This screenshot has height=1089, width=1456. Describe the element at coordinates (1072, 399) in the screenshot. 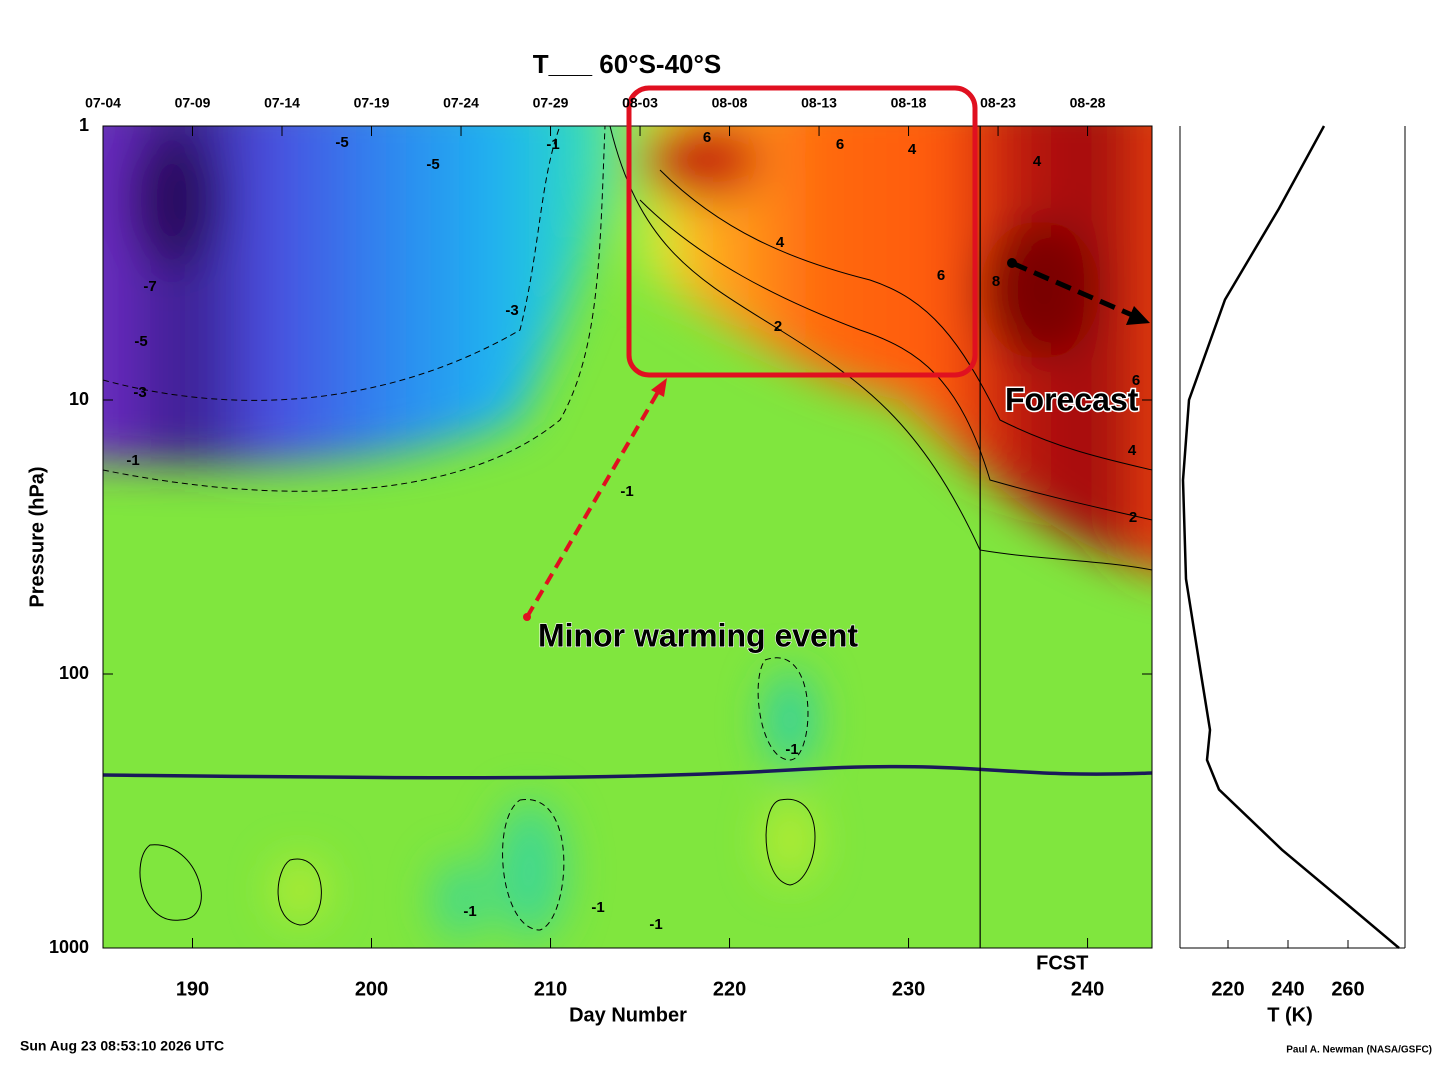

I see `annotation: Forecast` at that location.